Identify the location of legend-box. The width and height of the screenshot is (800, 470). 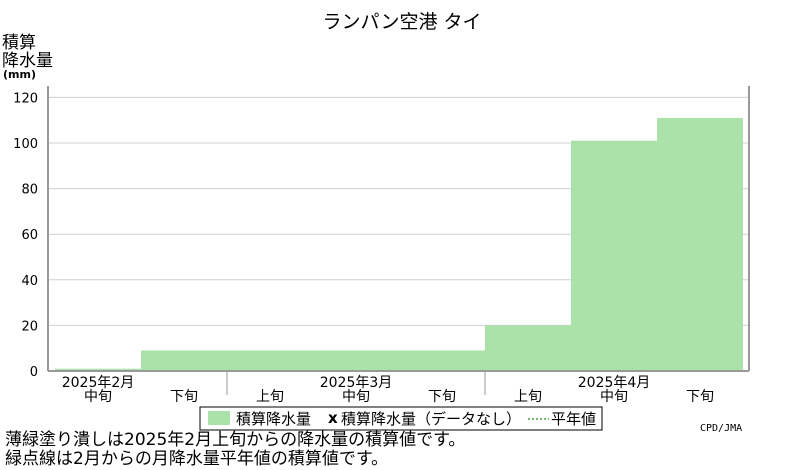
(401, 418).